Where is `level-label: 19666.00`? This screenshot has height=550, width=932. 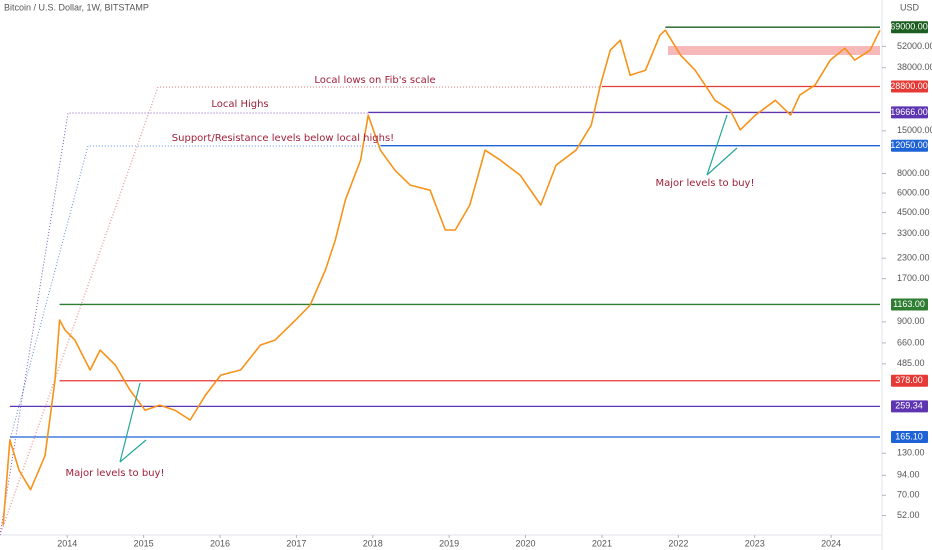
level-label: 19666.00 is located at coordinates (909, 112).